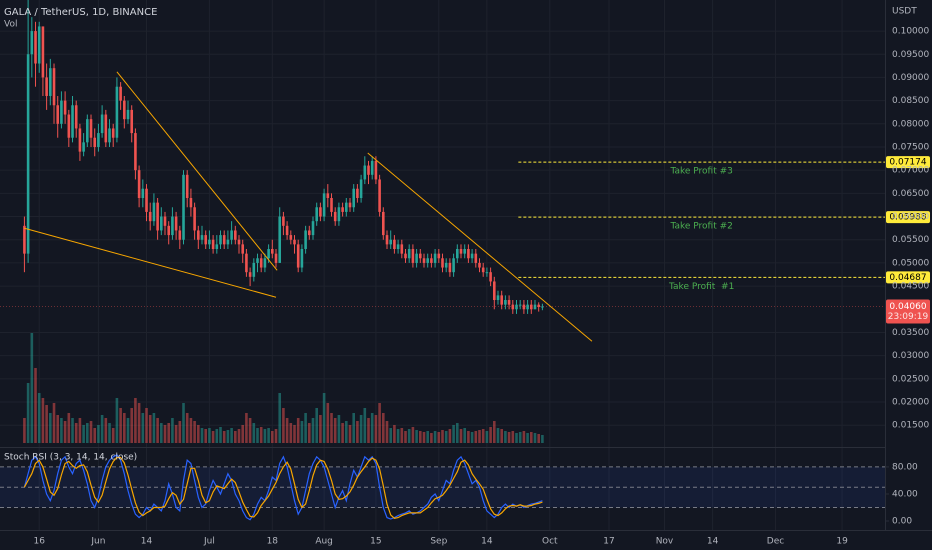 This screenshot has height=550, width=932. What do you see at coordinates (775, 542) in the screenshot?
I see `x-tick-label: Dec` at bounding box center [775, 542].